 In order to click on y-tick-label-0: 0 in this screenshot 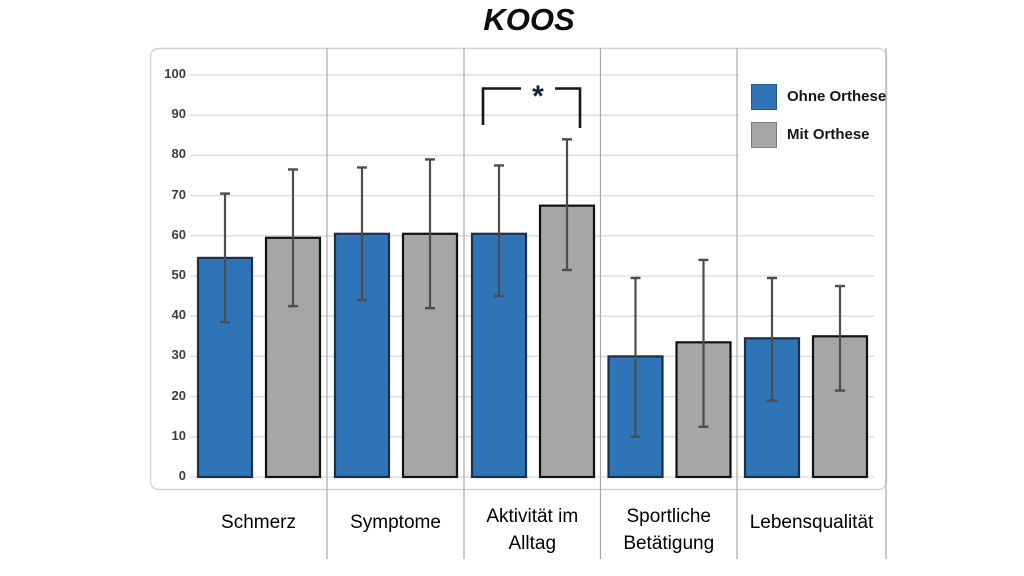, I will do `click(182, 475)`.